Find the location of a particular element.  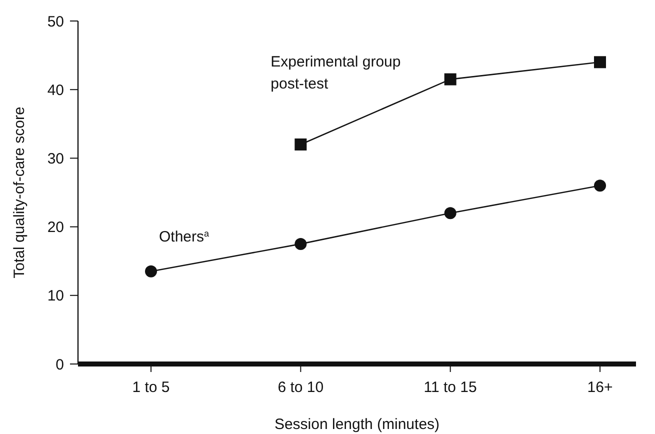

y-tick-label: 30 is located at coordinates (55, 159).